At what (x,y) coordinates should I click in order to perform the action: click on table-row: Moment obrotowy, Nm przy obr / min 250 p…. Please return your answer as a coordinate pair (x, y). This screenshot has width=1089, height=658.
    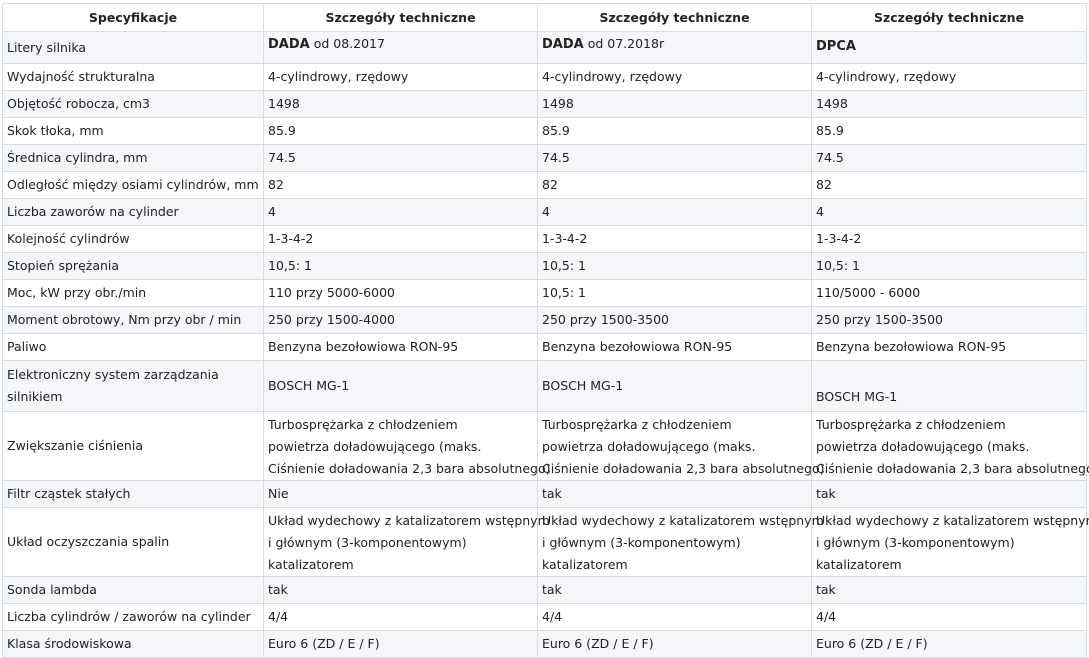
    Looking at the image, I should click on (544, 320).